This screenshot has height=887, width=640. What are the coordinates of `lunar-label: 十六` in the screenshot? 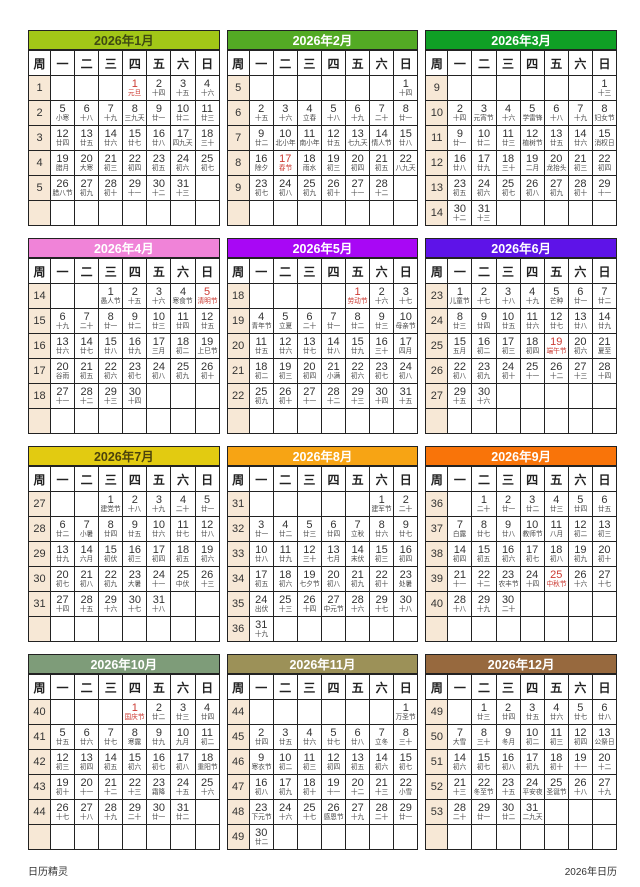 It's located at (508, 118).